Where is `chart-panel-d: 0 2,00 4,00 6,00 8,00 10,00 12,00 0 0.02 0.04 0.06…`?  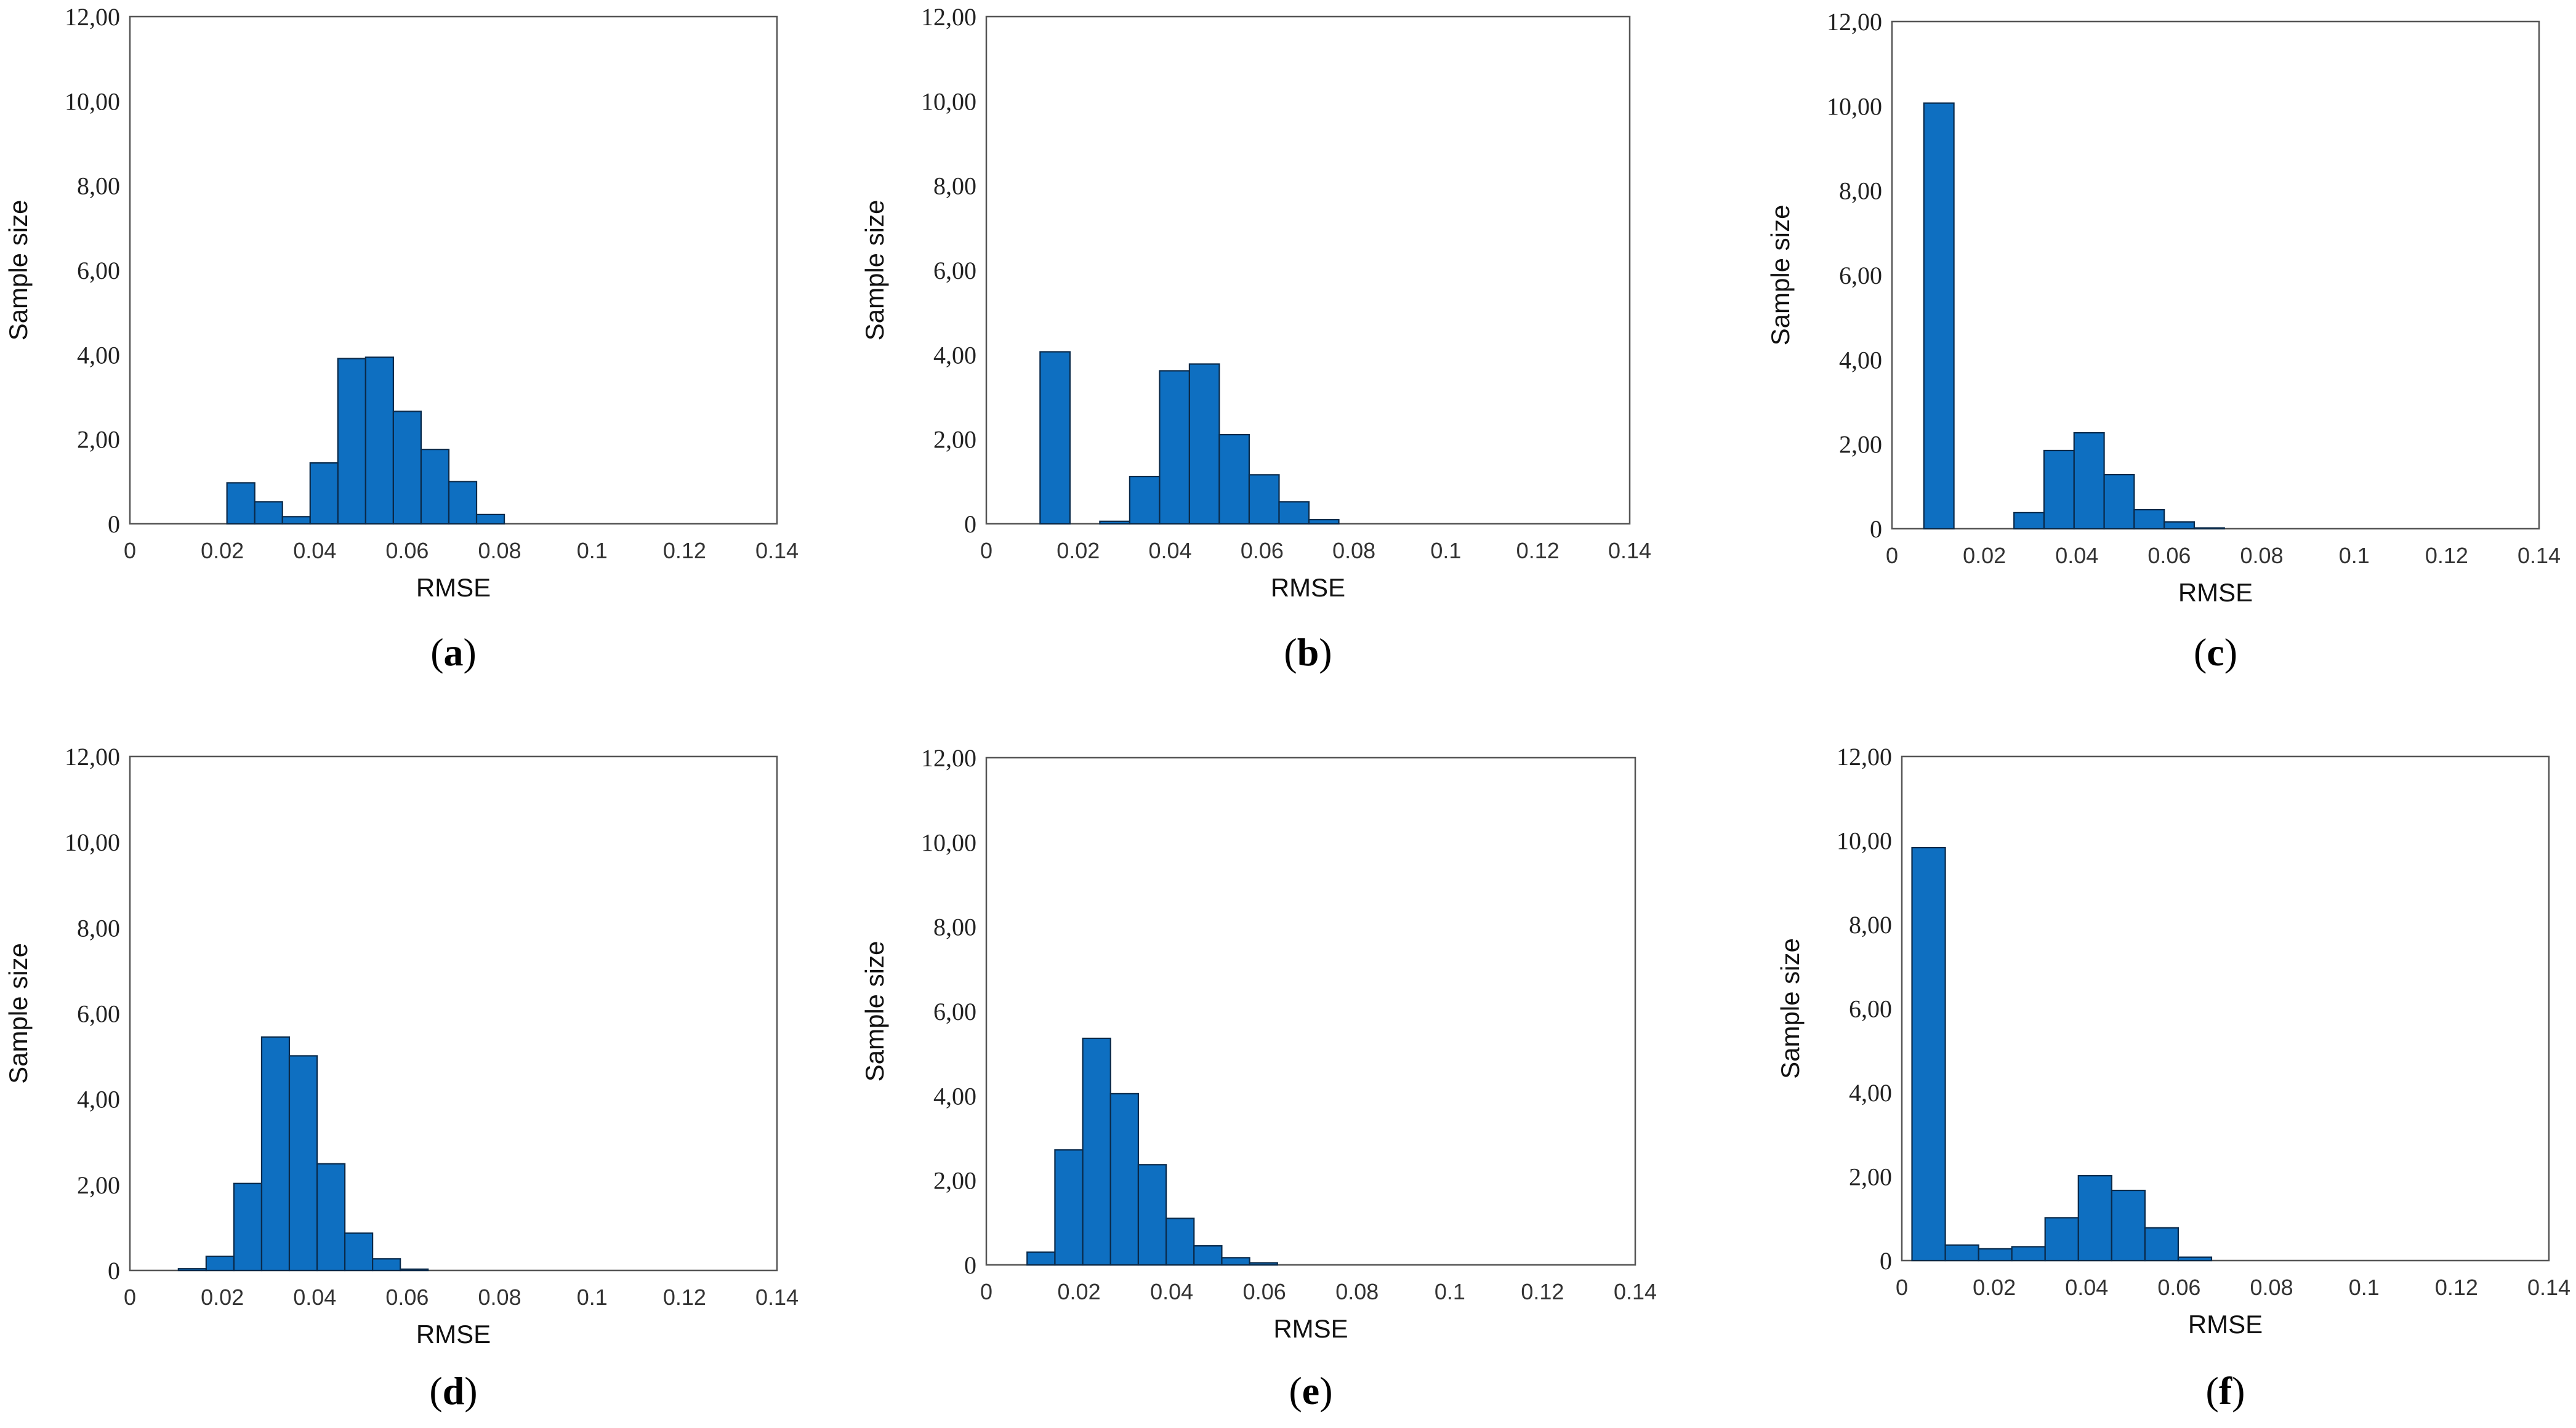
chart-panel-d: 0 2,00 4,00 6,00 8,00 10,00 12,00 0 0.02 0.04 0.06… is located at coordinates (401, 1078).